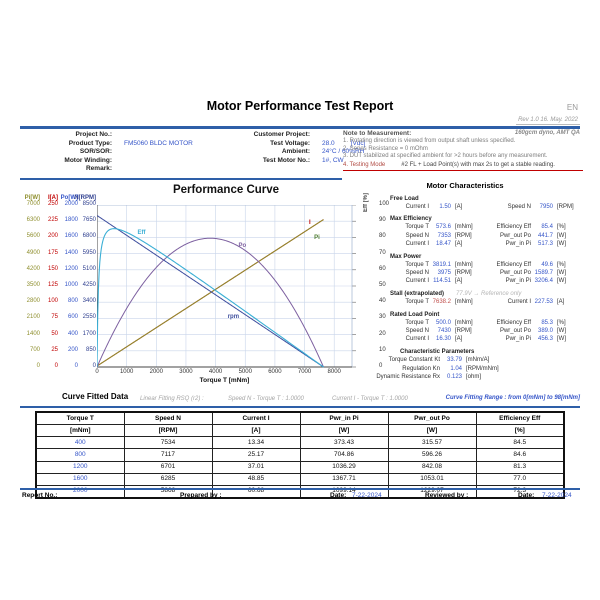 The width and height of the screenshot is (600, 600). What do you see at coordinates (245, 372) in the screenshot?
I see `x-tick-label: 5000` at bounding box center [245, 372].